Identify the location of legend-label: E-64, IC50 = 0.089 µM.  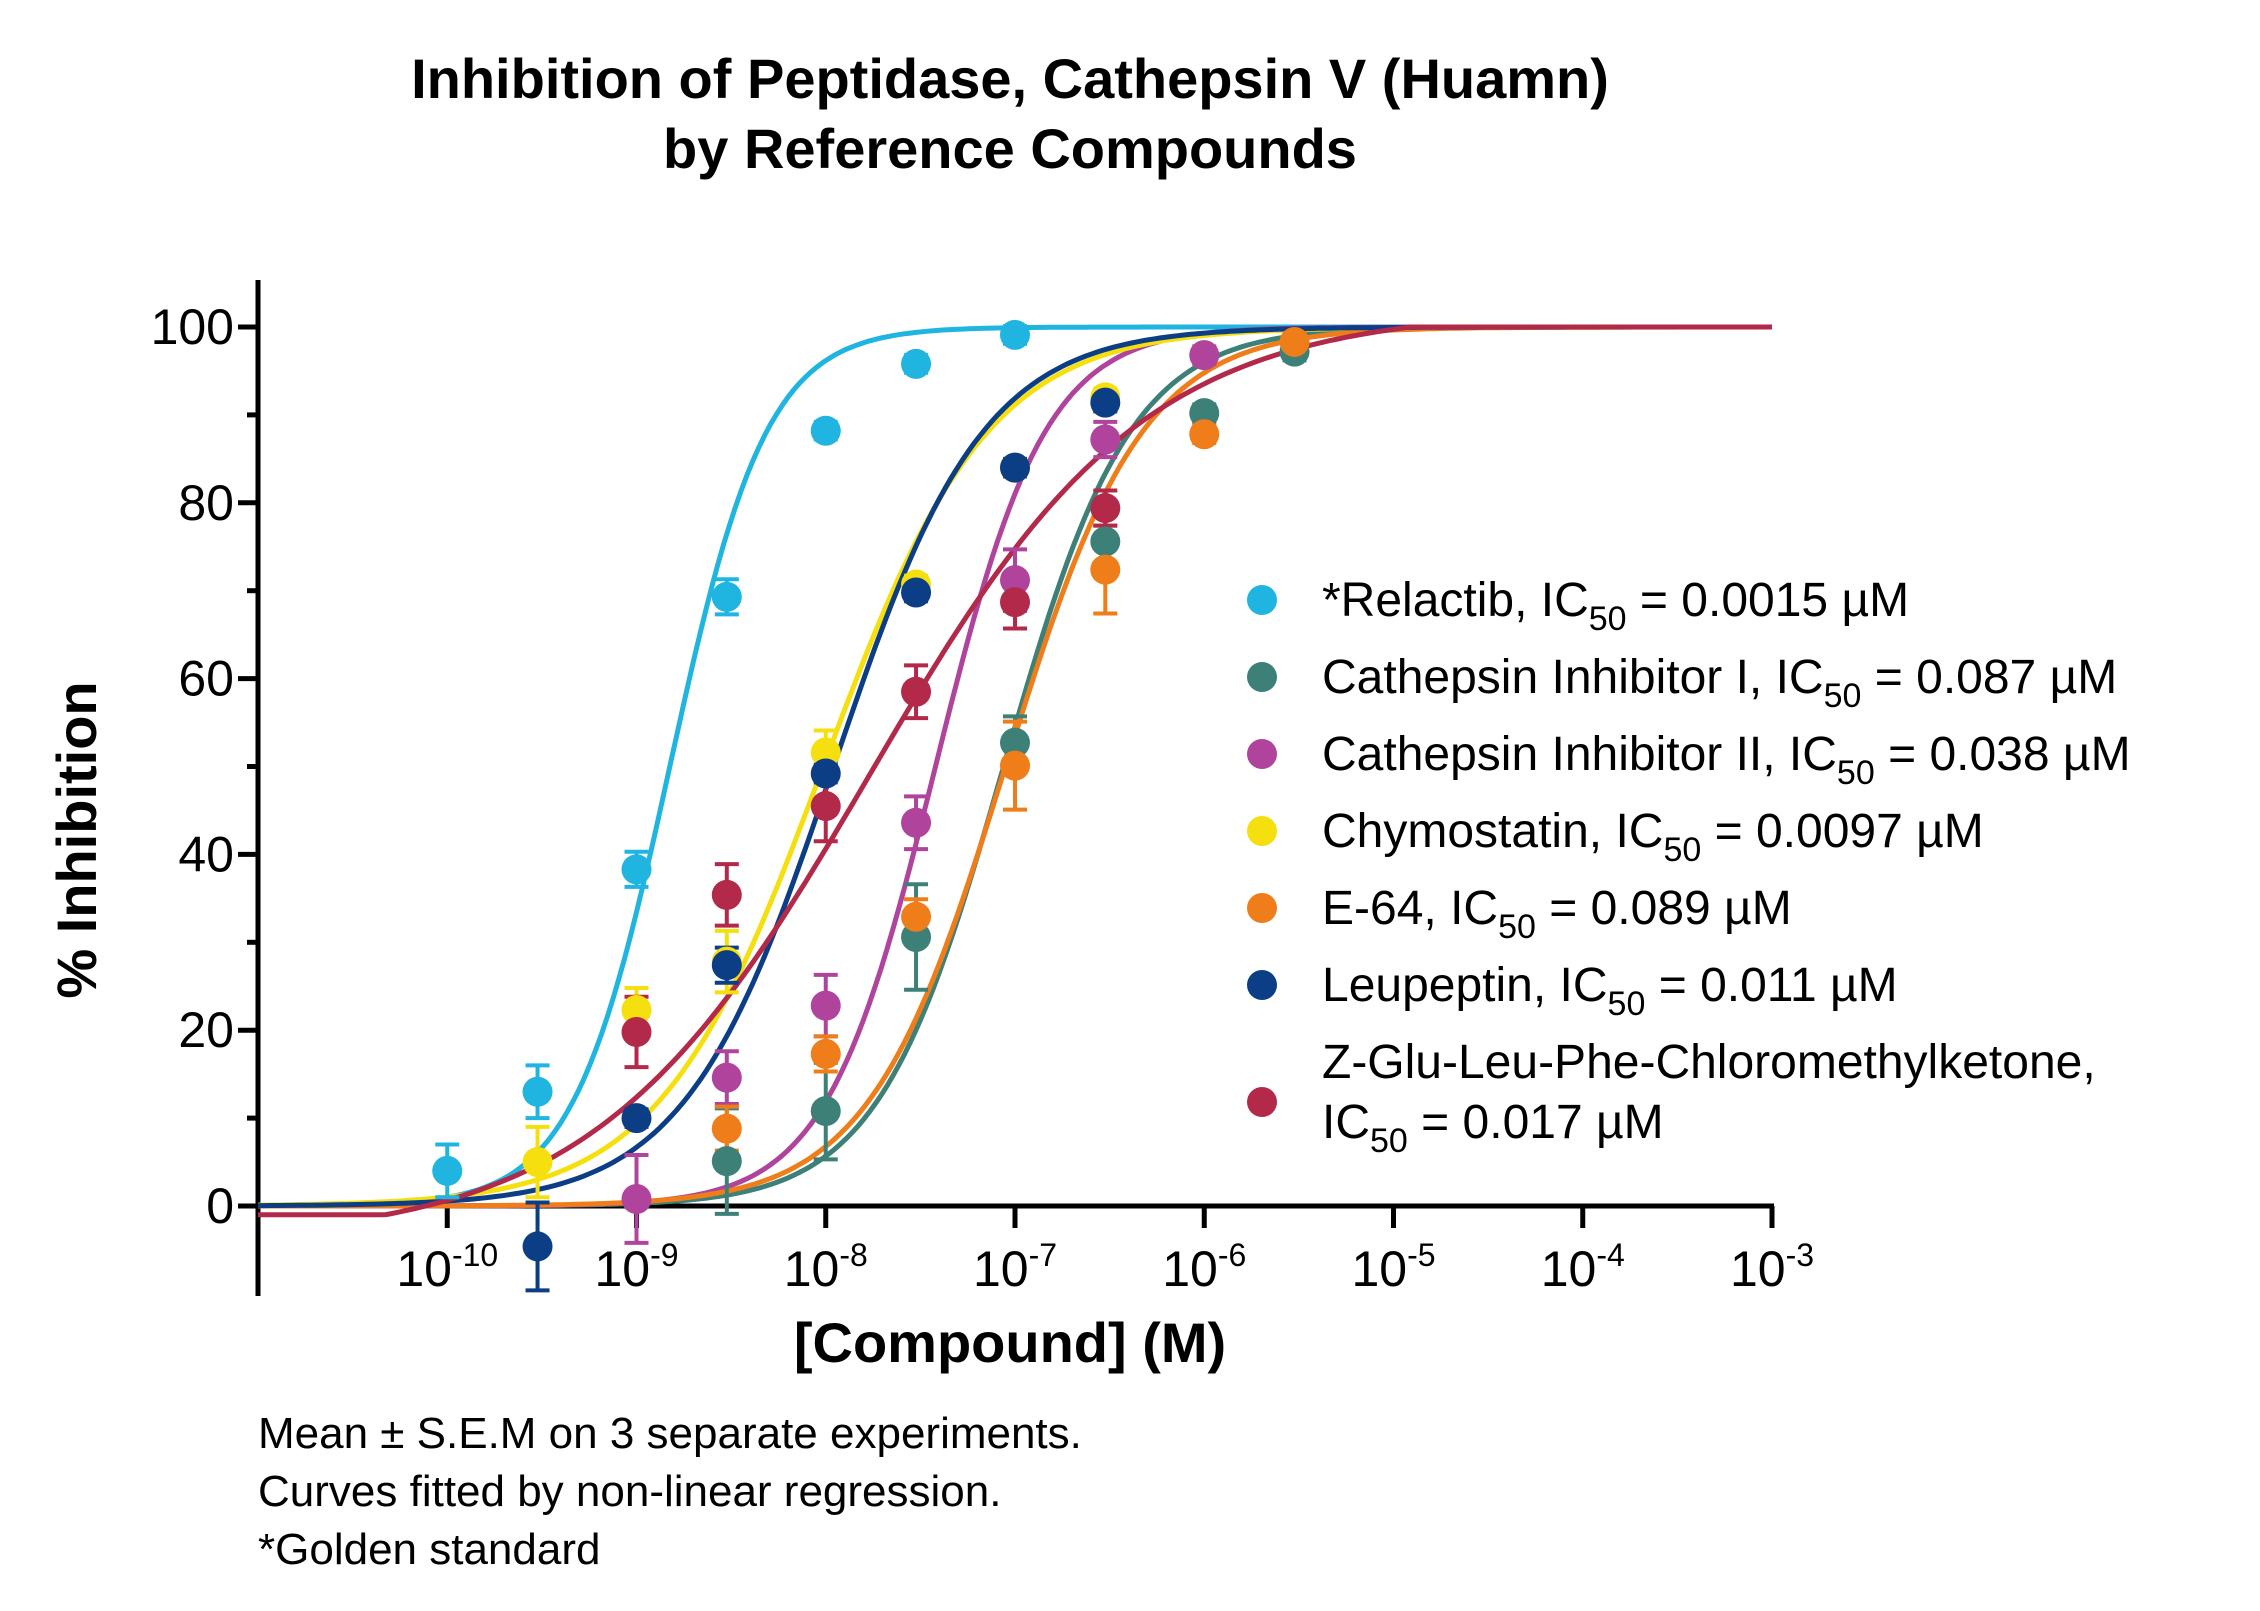
(1557, 914).